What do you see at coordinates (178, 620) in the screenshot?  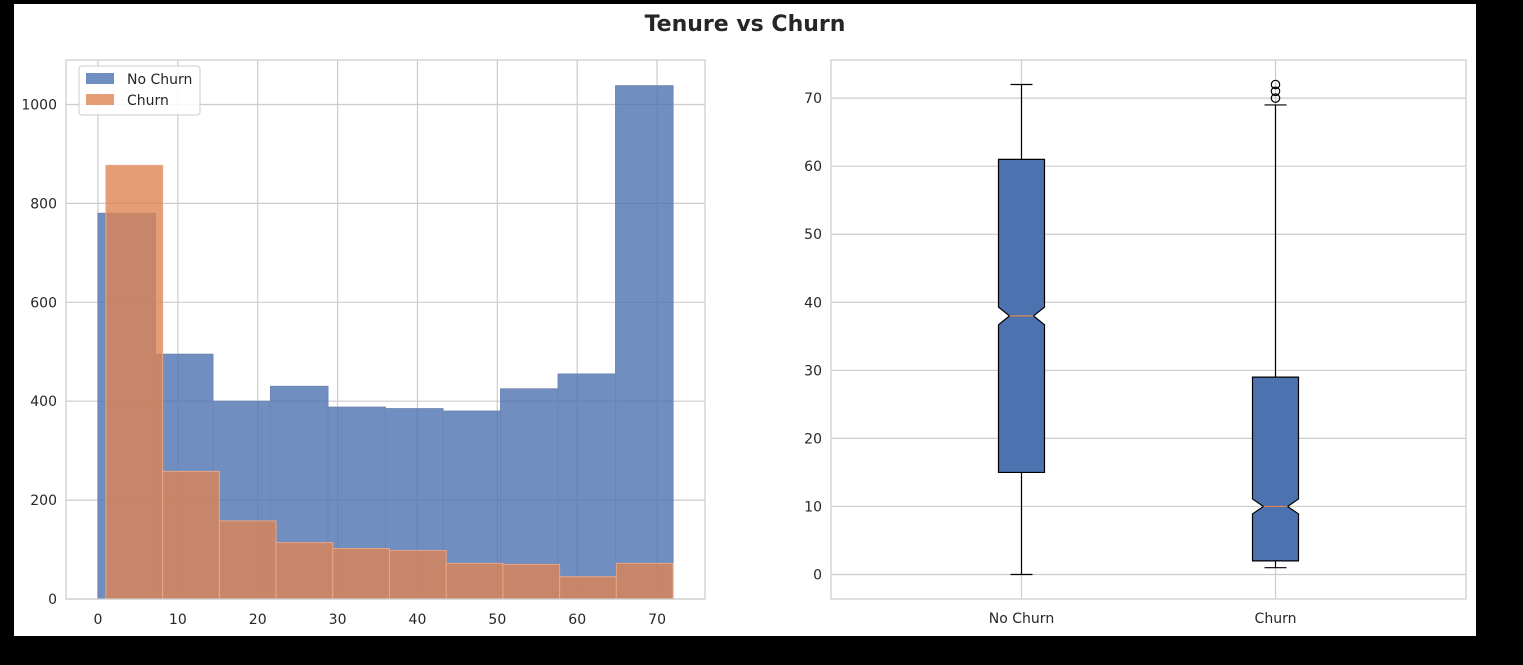 I see `x-tick-label: 10` at bounding box center [178, 620].